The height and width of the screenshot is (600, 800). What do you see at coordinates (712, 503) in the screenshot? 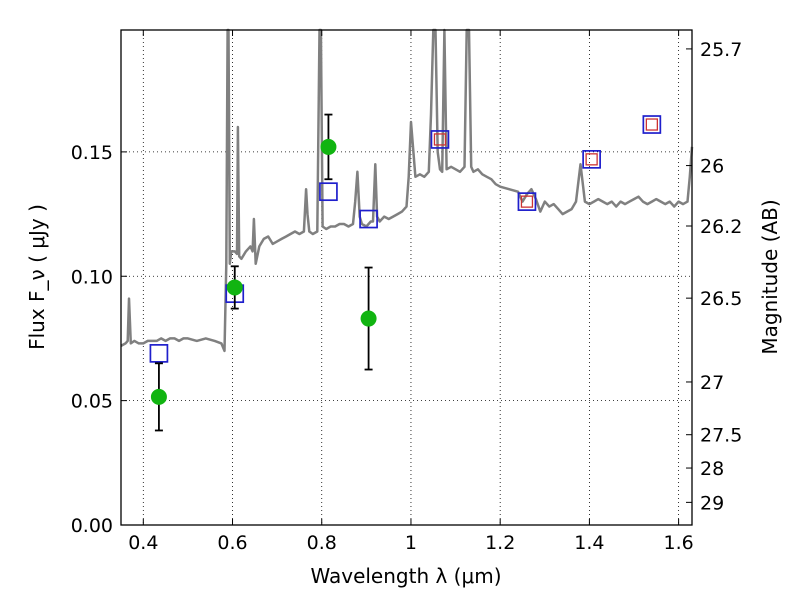
I see `y2-tick-label: 29` at bounding box center [712, 503].